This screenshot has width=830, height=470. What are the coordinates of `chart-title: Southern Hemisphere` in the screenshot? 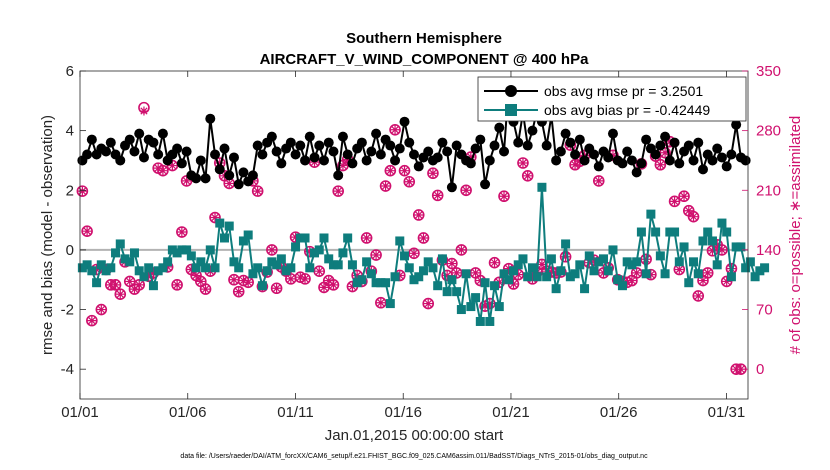 It's located at (424, 38).